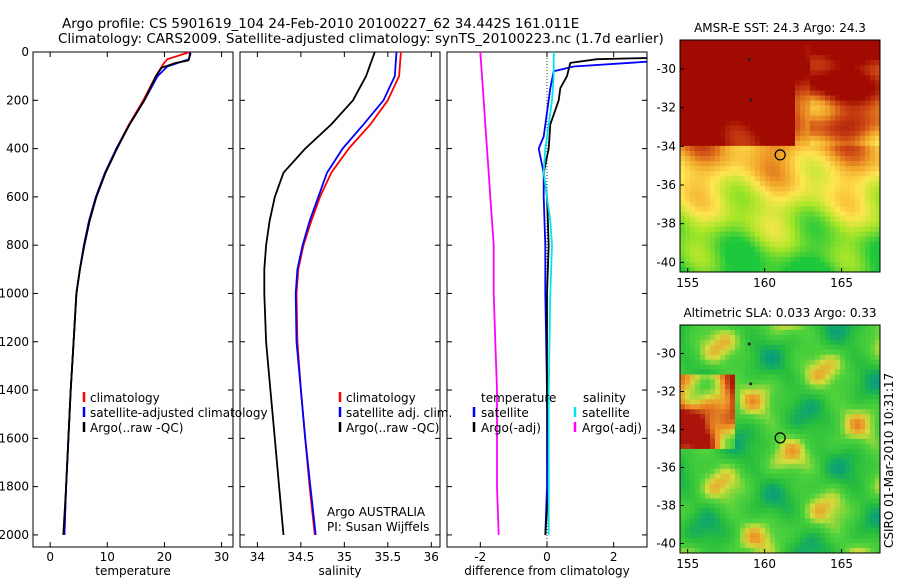  What do you see at coordinates (221, 557) in the screenshot?
I see `x-tick-label: 30` at bounding box center [221, 557].